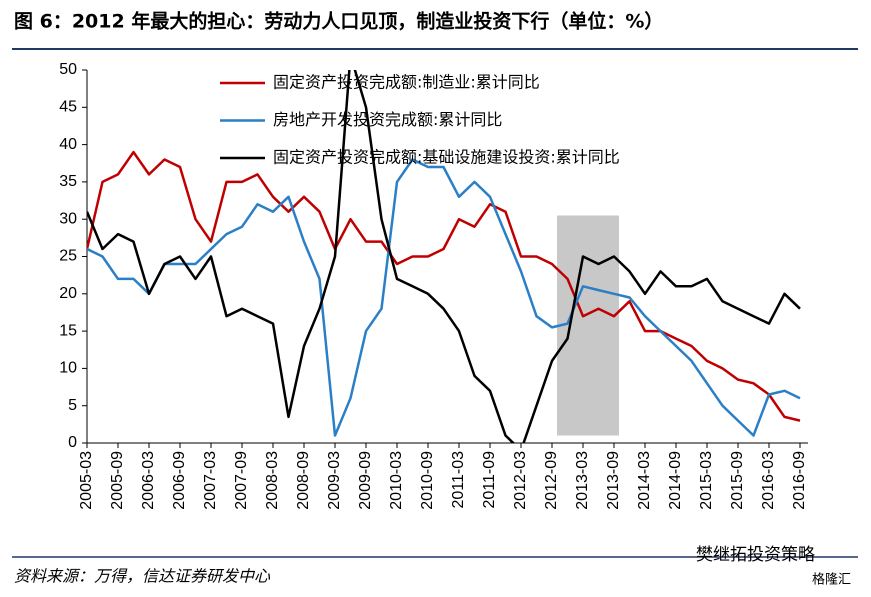  I want to click on legend-label: 固定资产投资完成额:制造业:累计同比, so click(406, 82).